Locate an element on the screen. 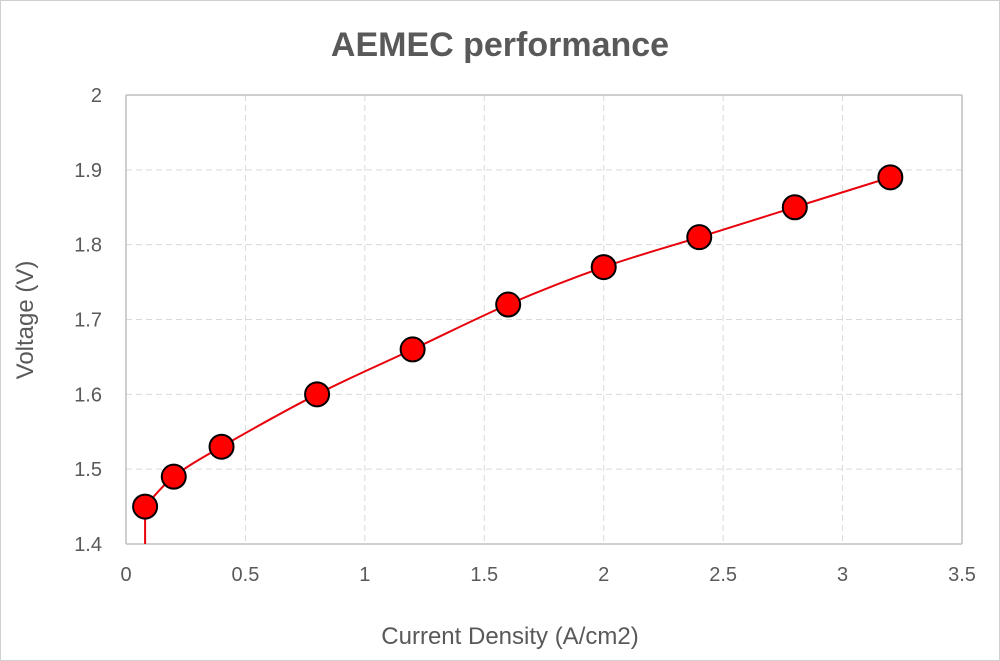 The width and height of the screenshot is (1000, 661). y-tick-label: 1.5 is located at coordinates (88, 470).